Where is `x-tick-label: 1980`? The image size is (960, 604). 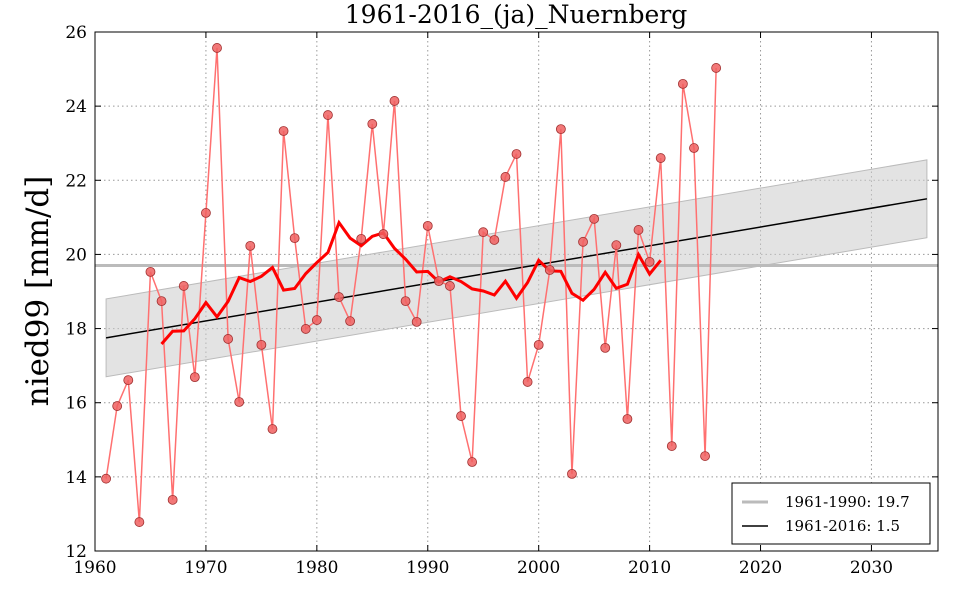 x-tick-label: 1980 is located at coordinates (316, 568).